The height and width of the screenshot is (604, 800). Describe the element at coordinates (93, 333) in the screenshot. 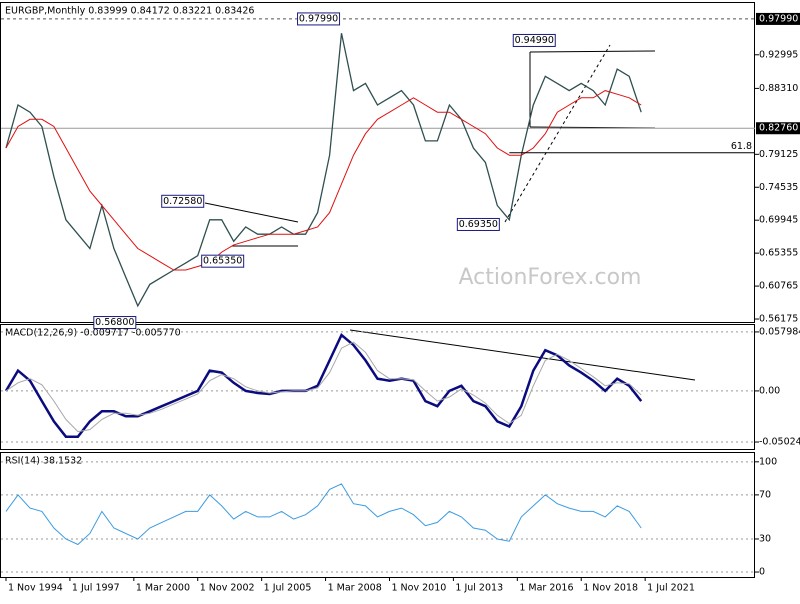

I see `panel-title: MACD(12,26,9) -0.009717 -0.005770` at that location.